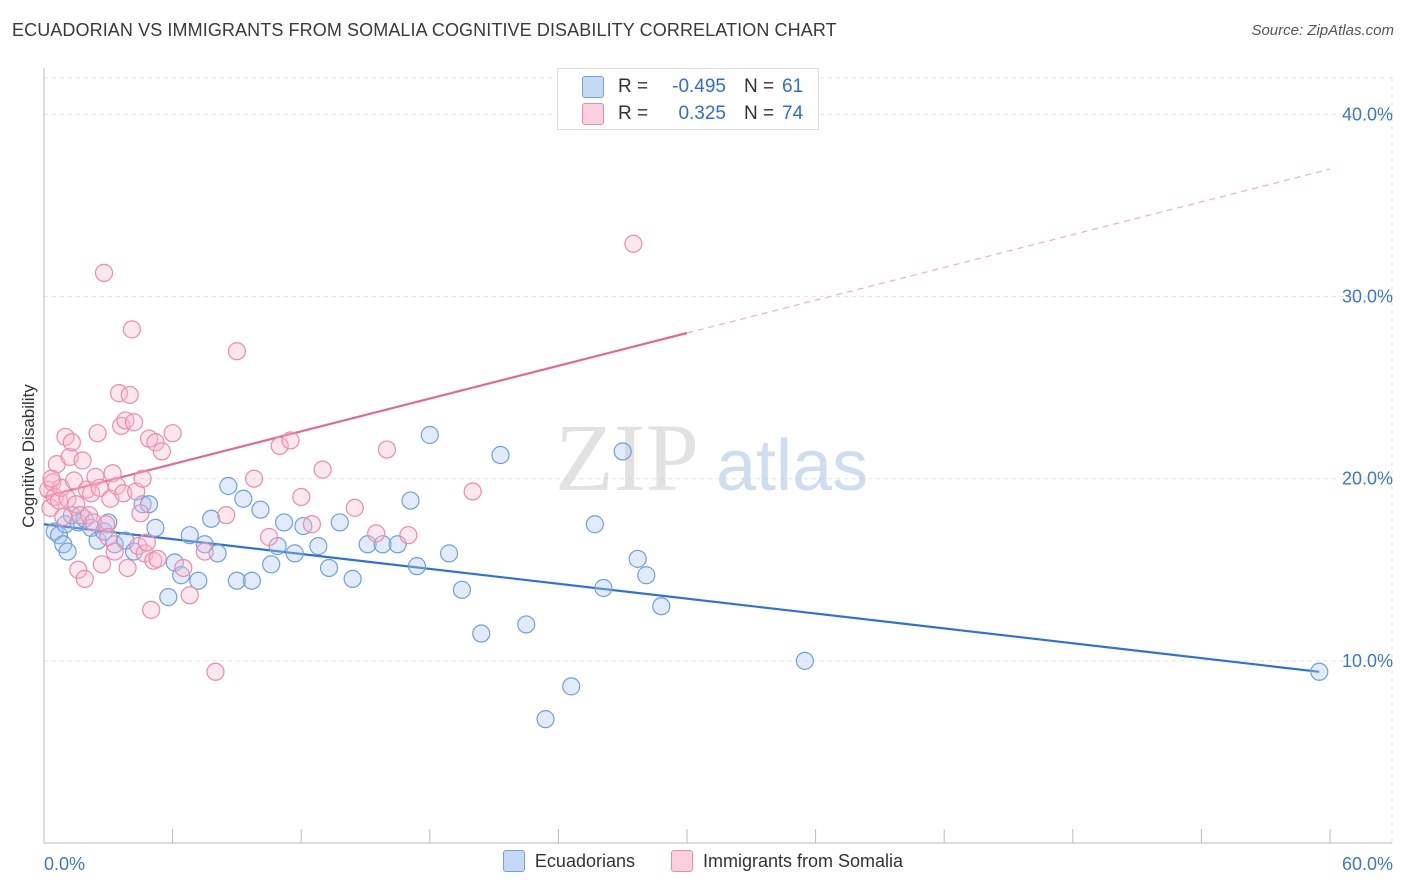  Describe the element at coordinates (365, 414) in the screenshot. I see `somalia-trend-line` at that location.